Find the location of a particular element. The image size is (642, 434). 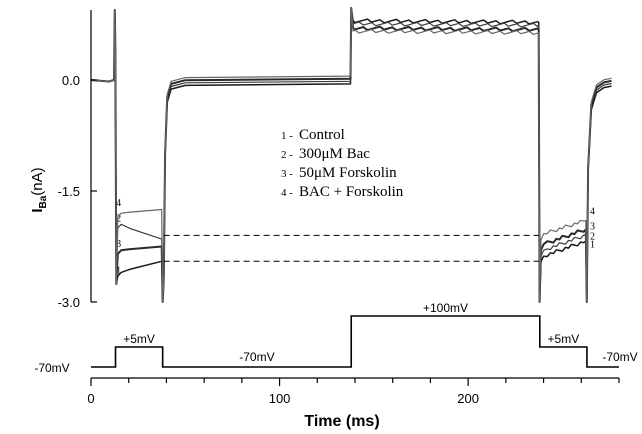

legend-label: BAC + Forskolin is located at coordinates (351, 192).